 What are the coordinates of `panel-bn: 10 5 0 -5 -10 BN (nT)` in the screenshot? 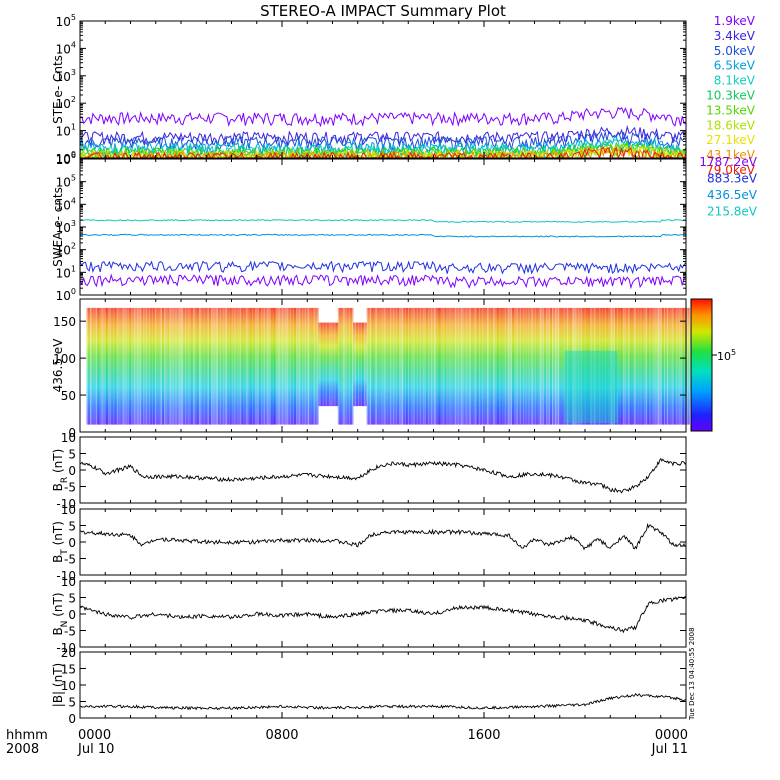 It's located at (369, 615).